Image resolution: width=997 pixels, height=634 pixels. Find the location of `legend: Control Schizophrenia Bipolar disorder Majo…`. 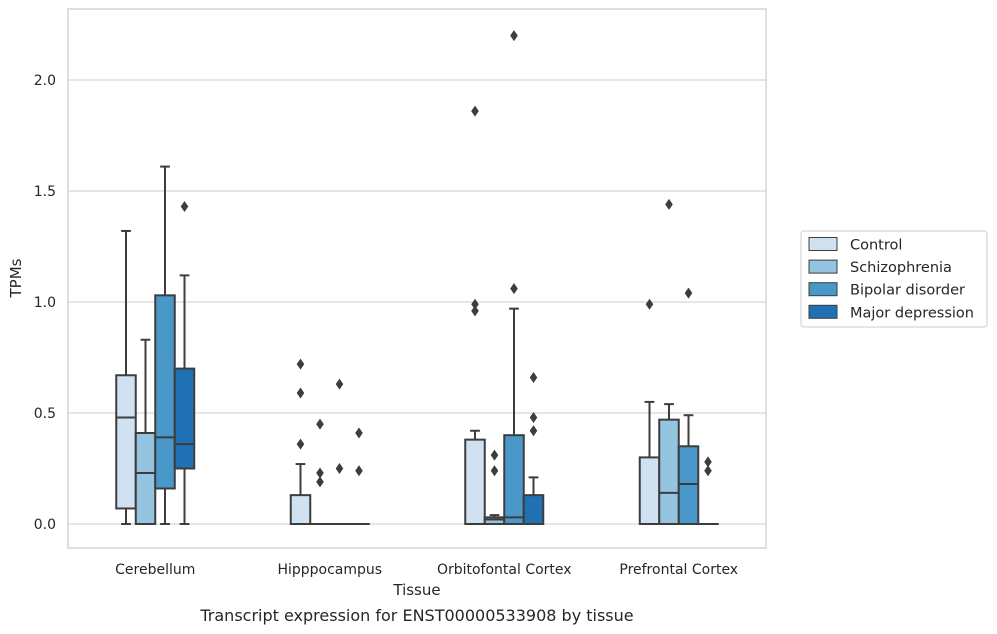

legend: Control Schizophrenia Bipolar disorder Majo… is located at coordinates (894, 279).